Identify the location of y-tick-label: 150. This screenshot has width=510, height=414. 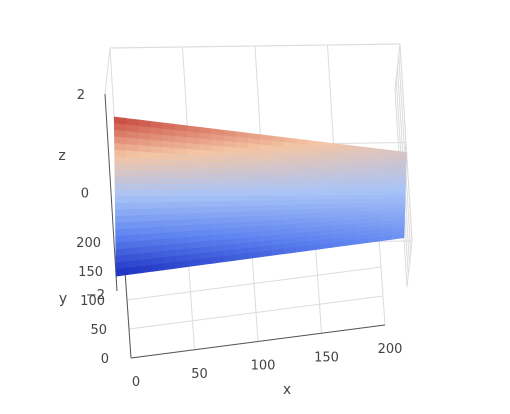
(90, 272).